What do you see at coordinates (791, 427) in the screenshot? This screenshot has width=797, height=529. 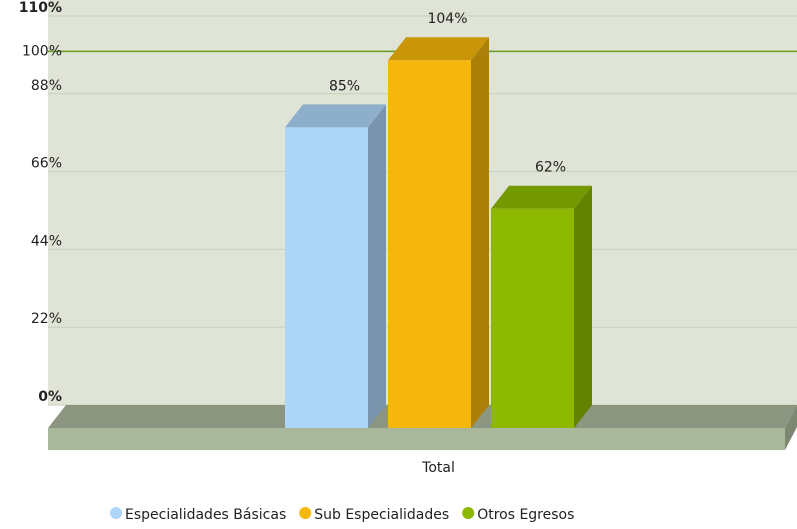 I see `floor-side` at bounding box center [791, 427].